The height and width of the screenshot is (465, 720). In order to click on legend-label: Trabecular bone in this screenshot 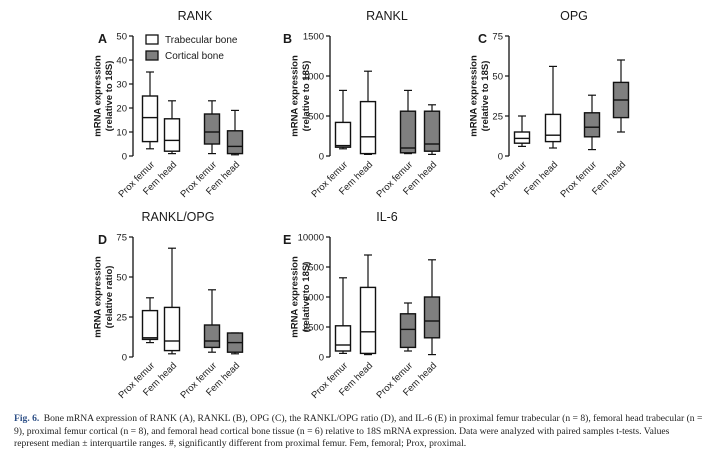, I will do `click(201, 40)`.